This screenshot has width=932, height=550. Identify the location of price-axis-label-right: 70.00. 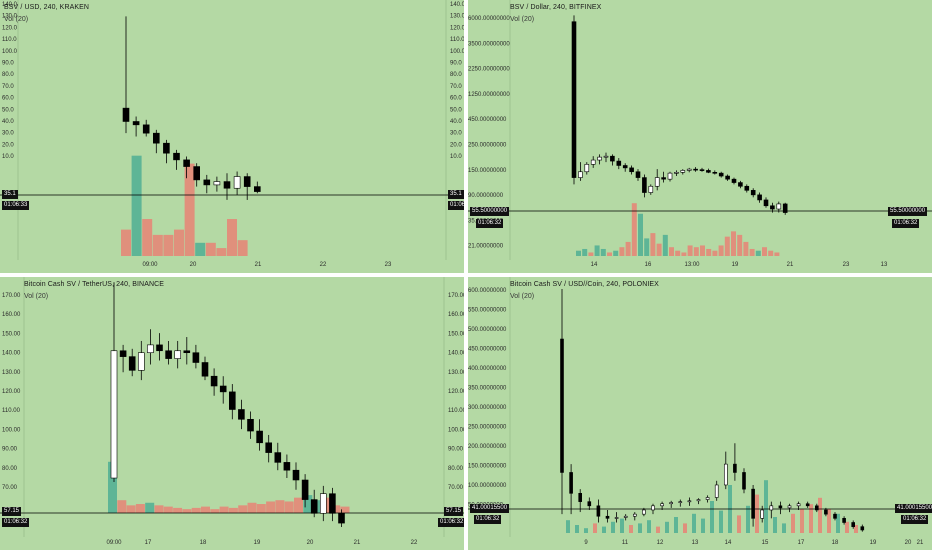
(456, 488).